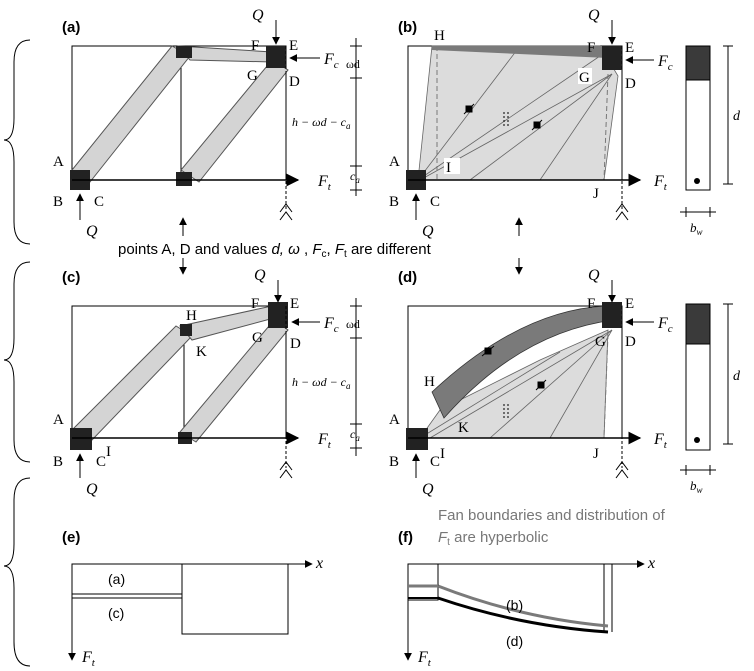 The height and width of the screenshot is (671, 754). What do you see at coordinates (201, 352) in the screenshot?
I see `panel-c-pt-K: K` at bounding box center [201, 352].